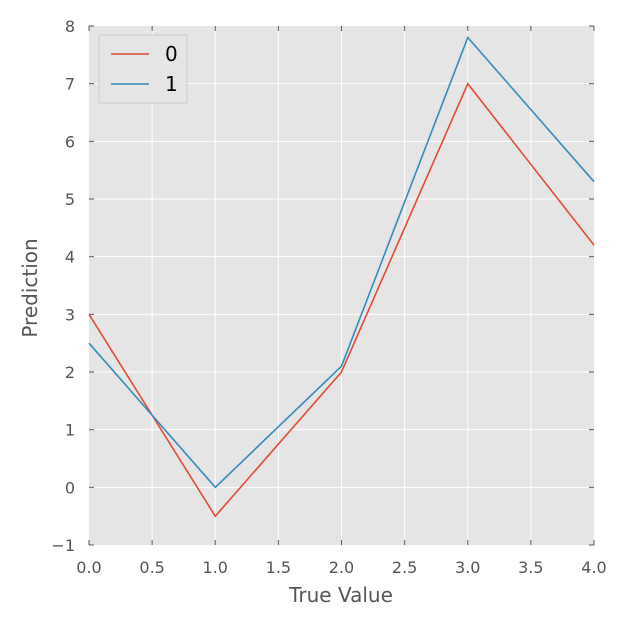  Describe the element at coordinates (404, 567) in the screenshot. I see `x-tick-label: 2.5` at that location.